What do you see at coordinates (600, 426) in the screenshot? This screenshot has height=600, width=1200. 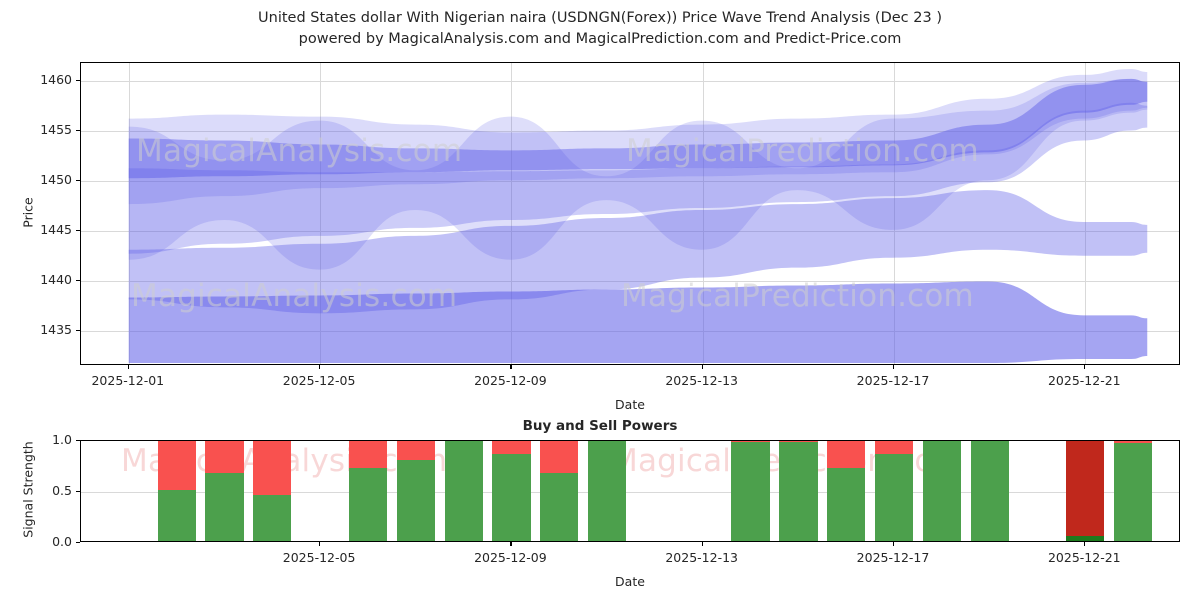 I see `signal-chart-title: Buy and Sell Powers` at bounding box center [600, 426].